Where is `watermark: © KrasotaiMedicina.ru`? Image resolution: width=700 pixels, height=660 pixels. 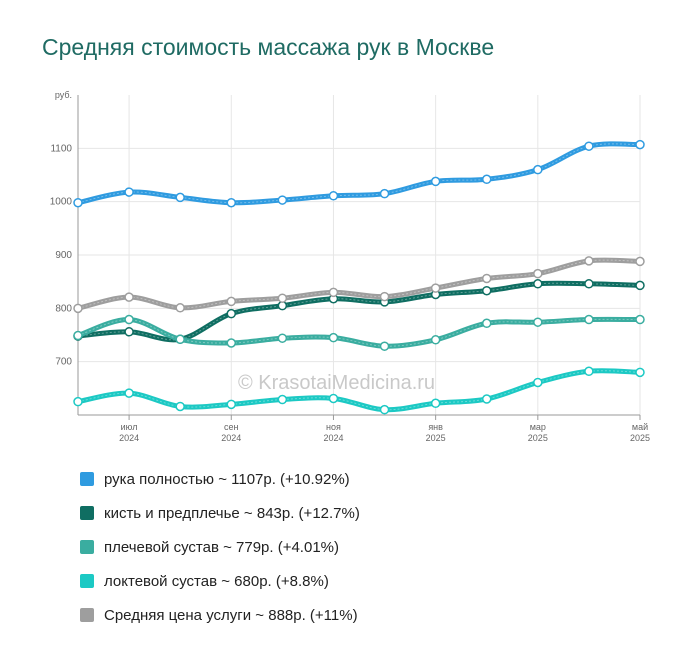 watermark: © KrasotaiMedicina.ru is located at coordinates (337, 383).